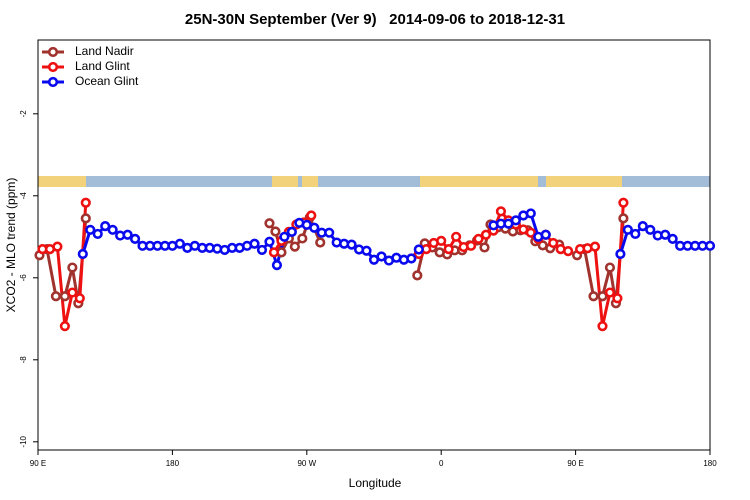 Image resolution: width=750 pixels, height=500 pixels. I want to click on x-tick-label: 90 W, so click(306, 463).